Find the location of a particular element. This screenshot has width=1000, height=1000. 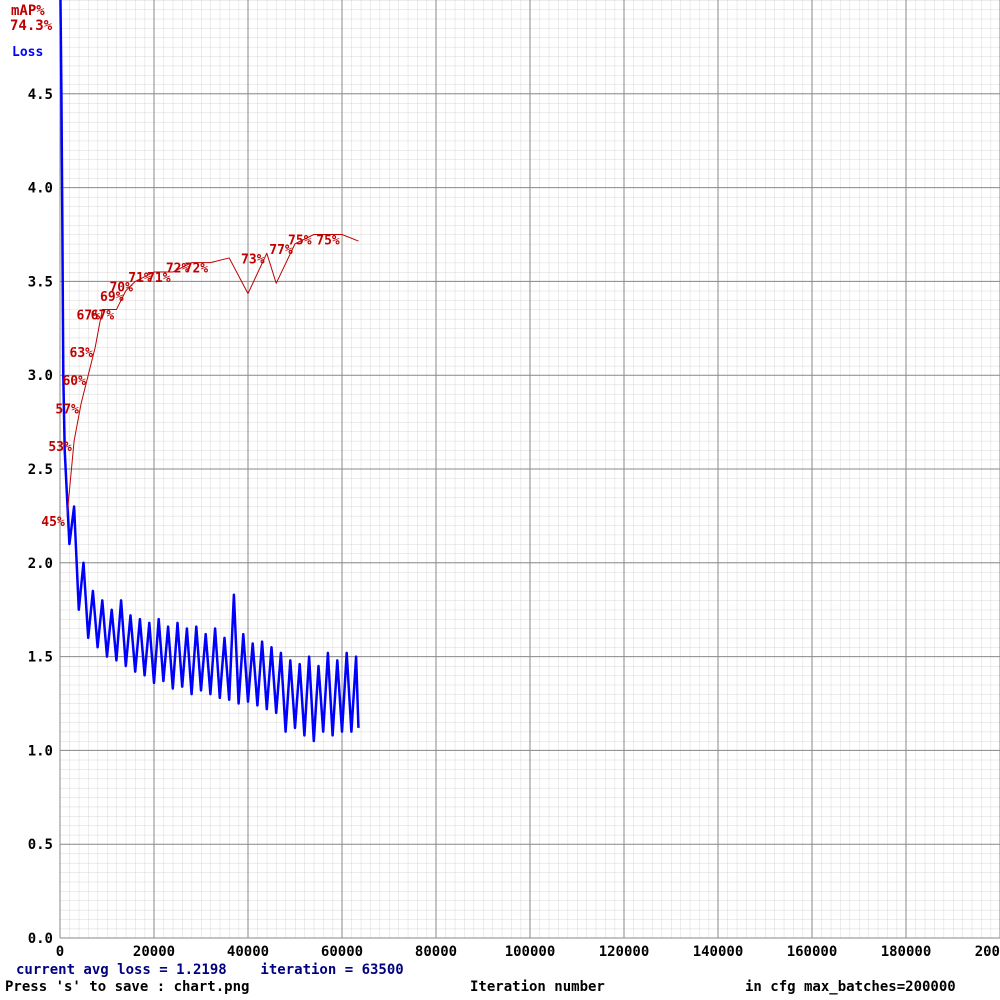

x-tick-label: 20000 is located at coordinates (154, 952).